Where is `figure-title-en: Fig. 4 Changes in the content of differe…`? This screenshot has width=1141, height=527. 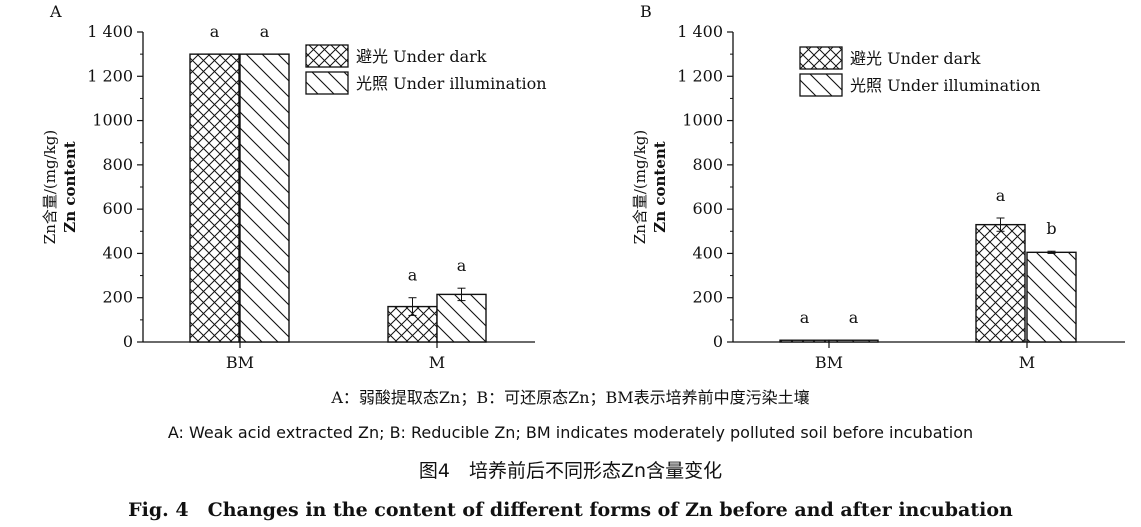 figure-title-en: Fig. 4 Changes in the content of differe… is located at coordinates (570, 510).